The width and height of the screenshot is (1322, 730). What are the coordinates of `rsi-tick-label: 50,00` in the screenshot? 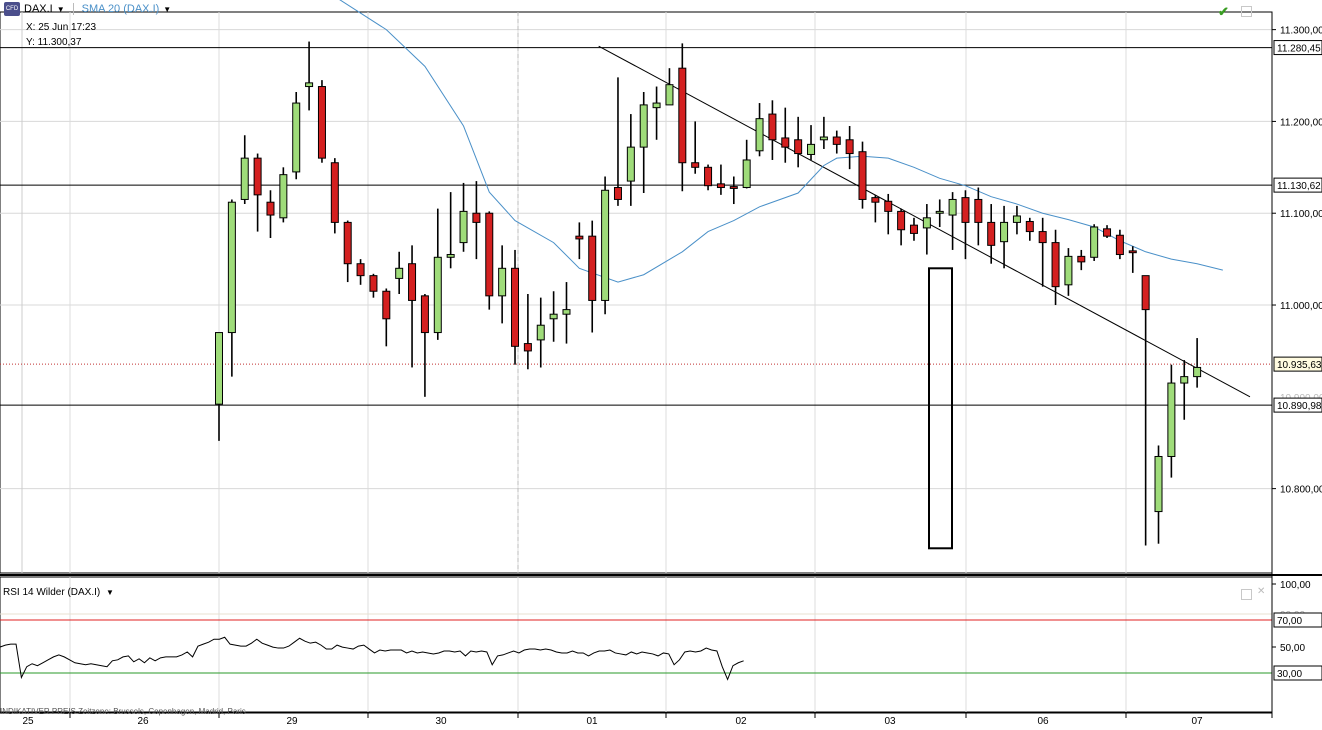 It's located at (1292, 648).